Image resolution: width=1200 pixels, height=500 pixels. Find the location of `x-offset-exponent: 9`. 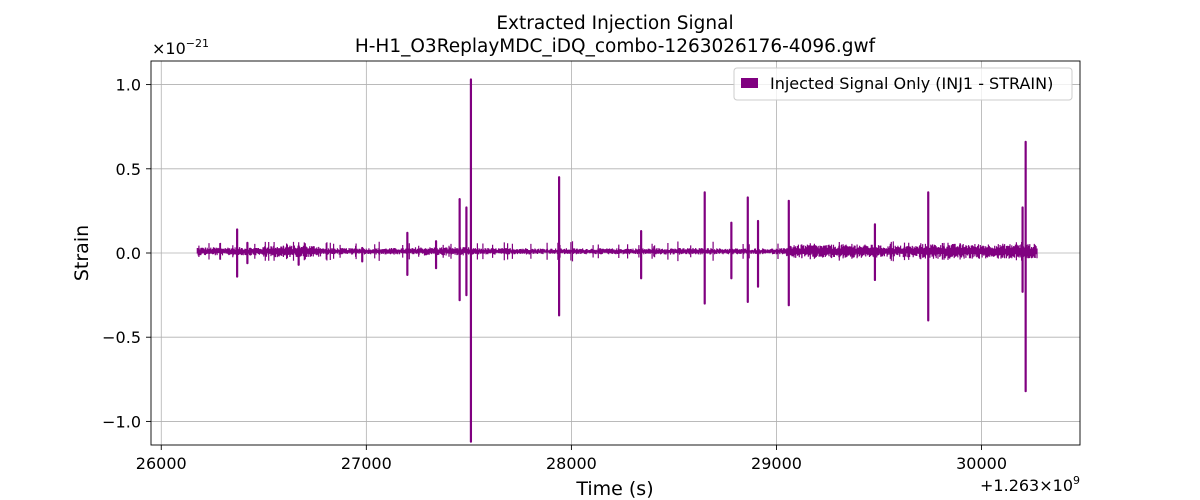

x-offset-exponent: 9 is located at coordinates (1076, 480).